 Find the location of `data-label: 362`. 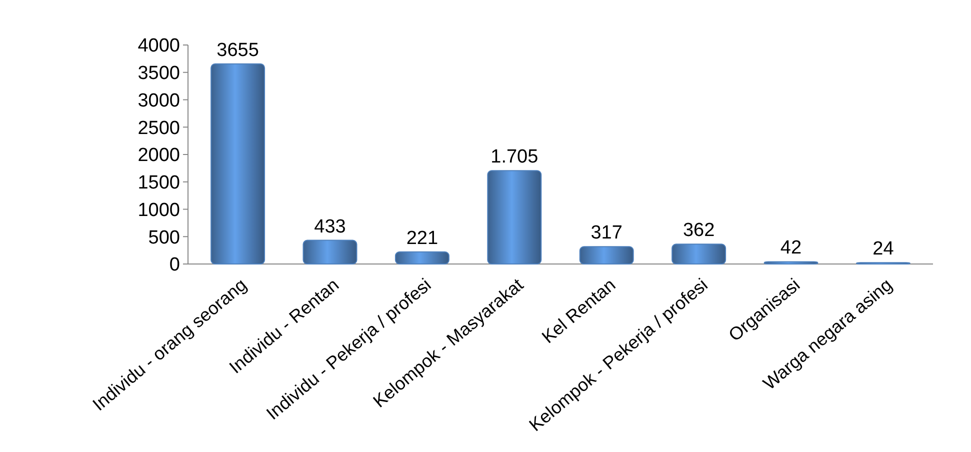

data-label: 362 is located at coordinates (698, 231).